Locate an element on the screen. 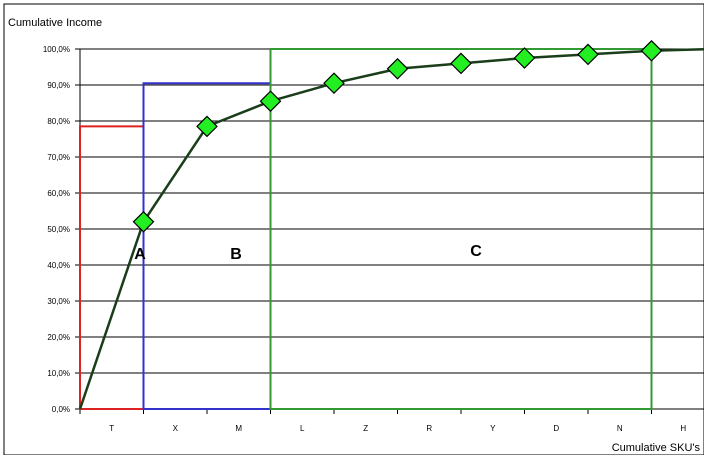 This screenshot has height=460, width=704. x-axis-label: Cumulative SKU's is located at coordinates (656, 448).